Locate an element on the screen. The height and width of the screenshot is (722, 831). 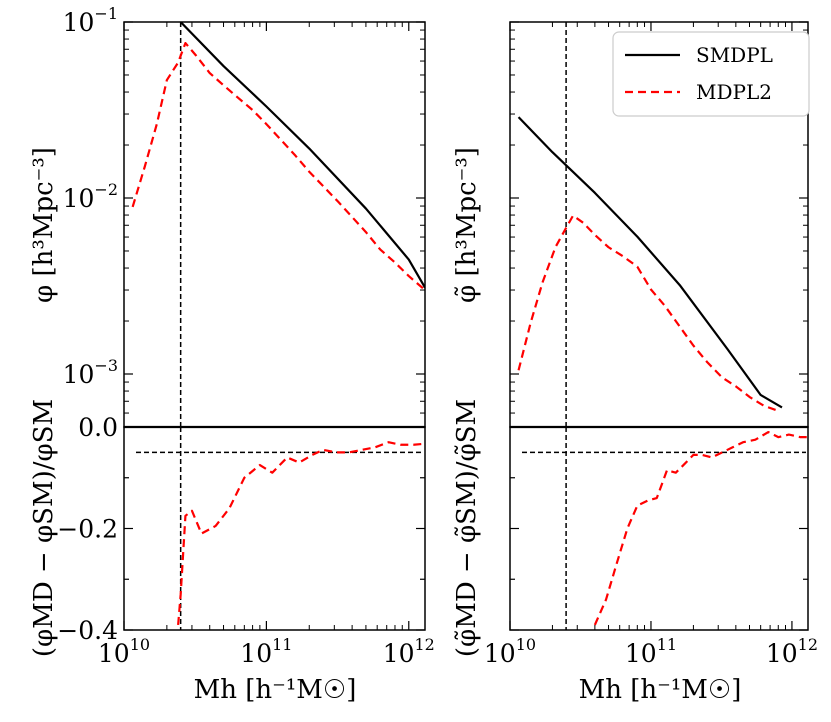
left-top-series-mdpl2 is located at coordinates (278, 166).